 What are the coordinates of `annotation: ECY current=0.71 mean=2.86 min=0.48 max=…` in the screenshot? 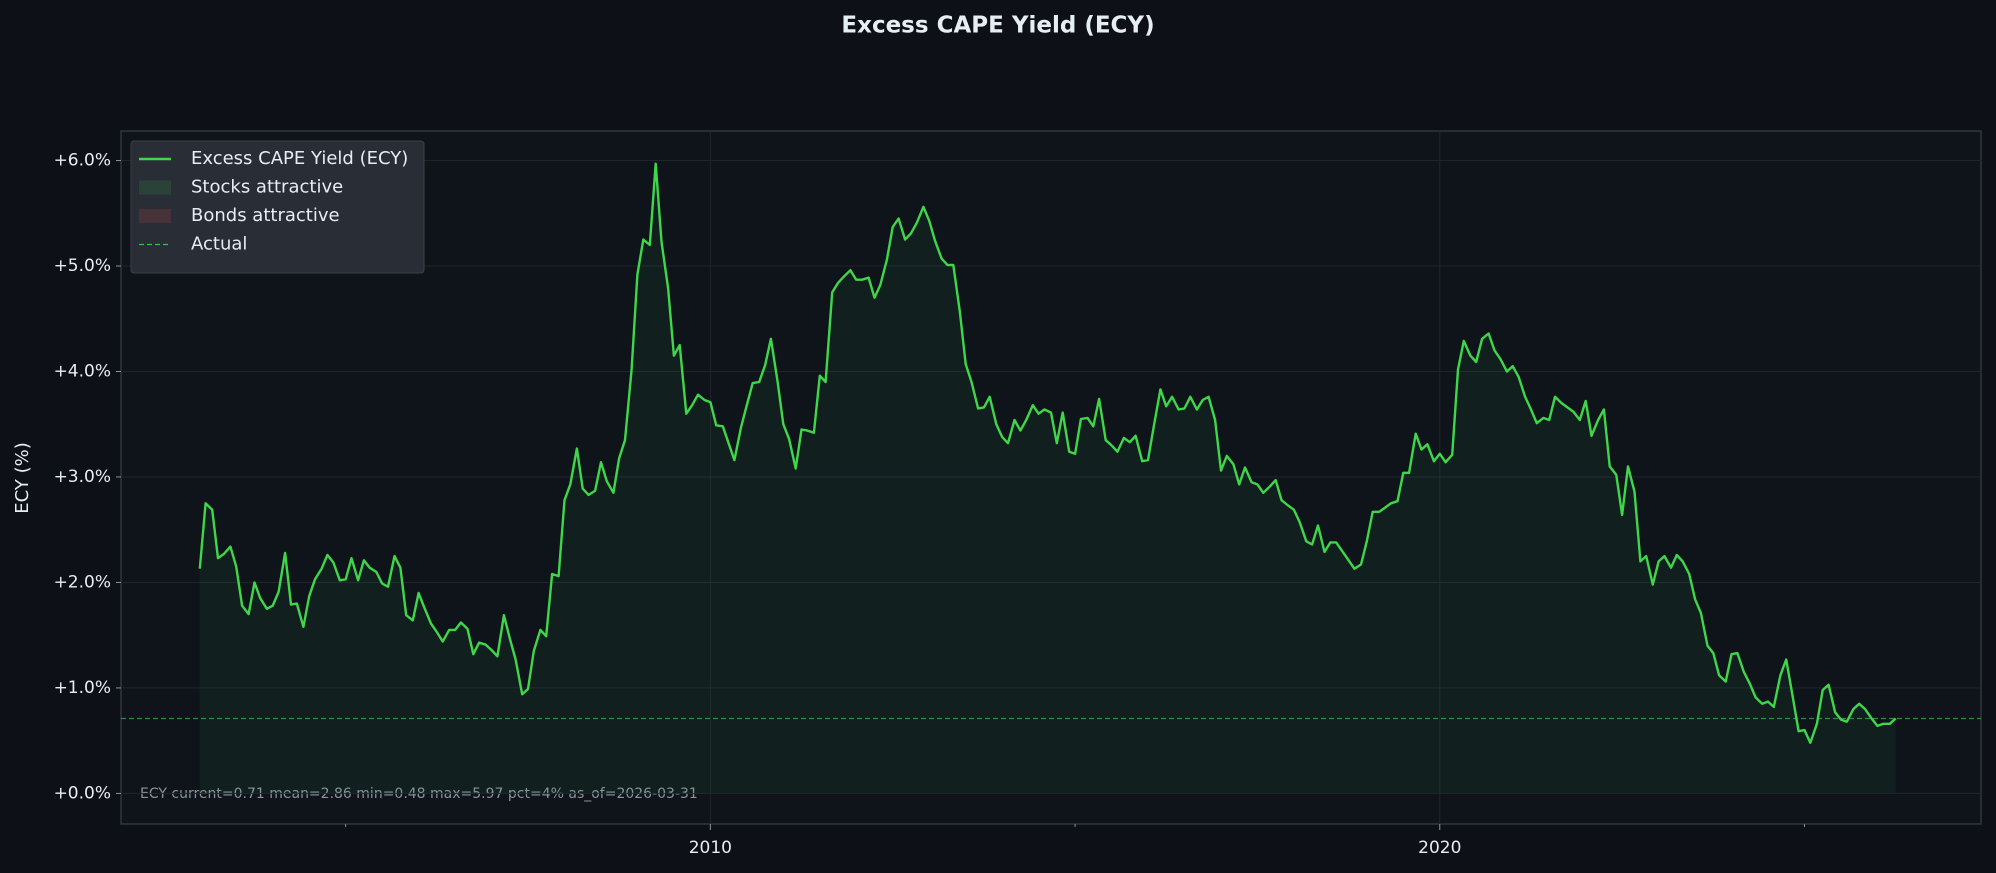 It's located at (419, 794).